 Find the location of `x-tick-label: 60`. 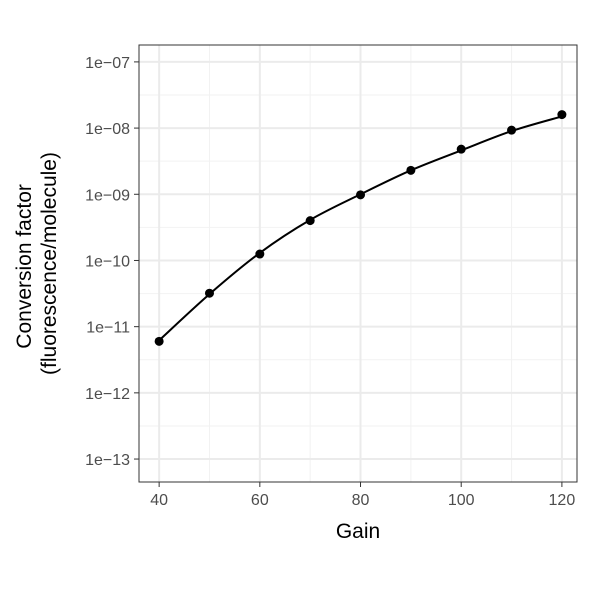

x-tick-label: 60 is located at coordinates (260, 500).